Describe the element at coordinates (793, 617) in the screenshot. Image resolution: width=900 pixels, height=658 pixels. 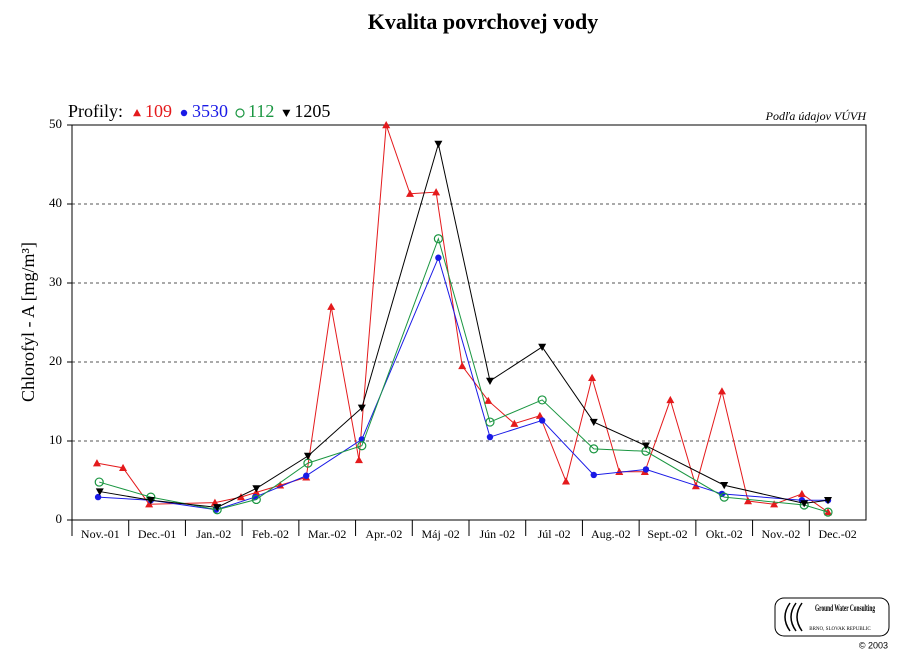
I see `logo-icon` at that location.